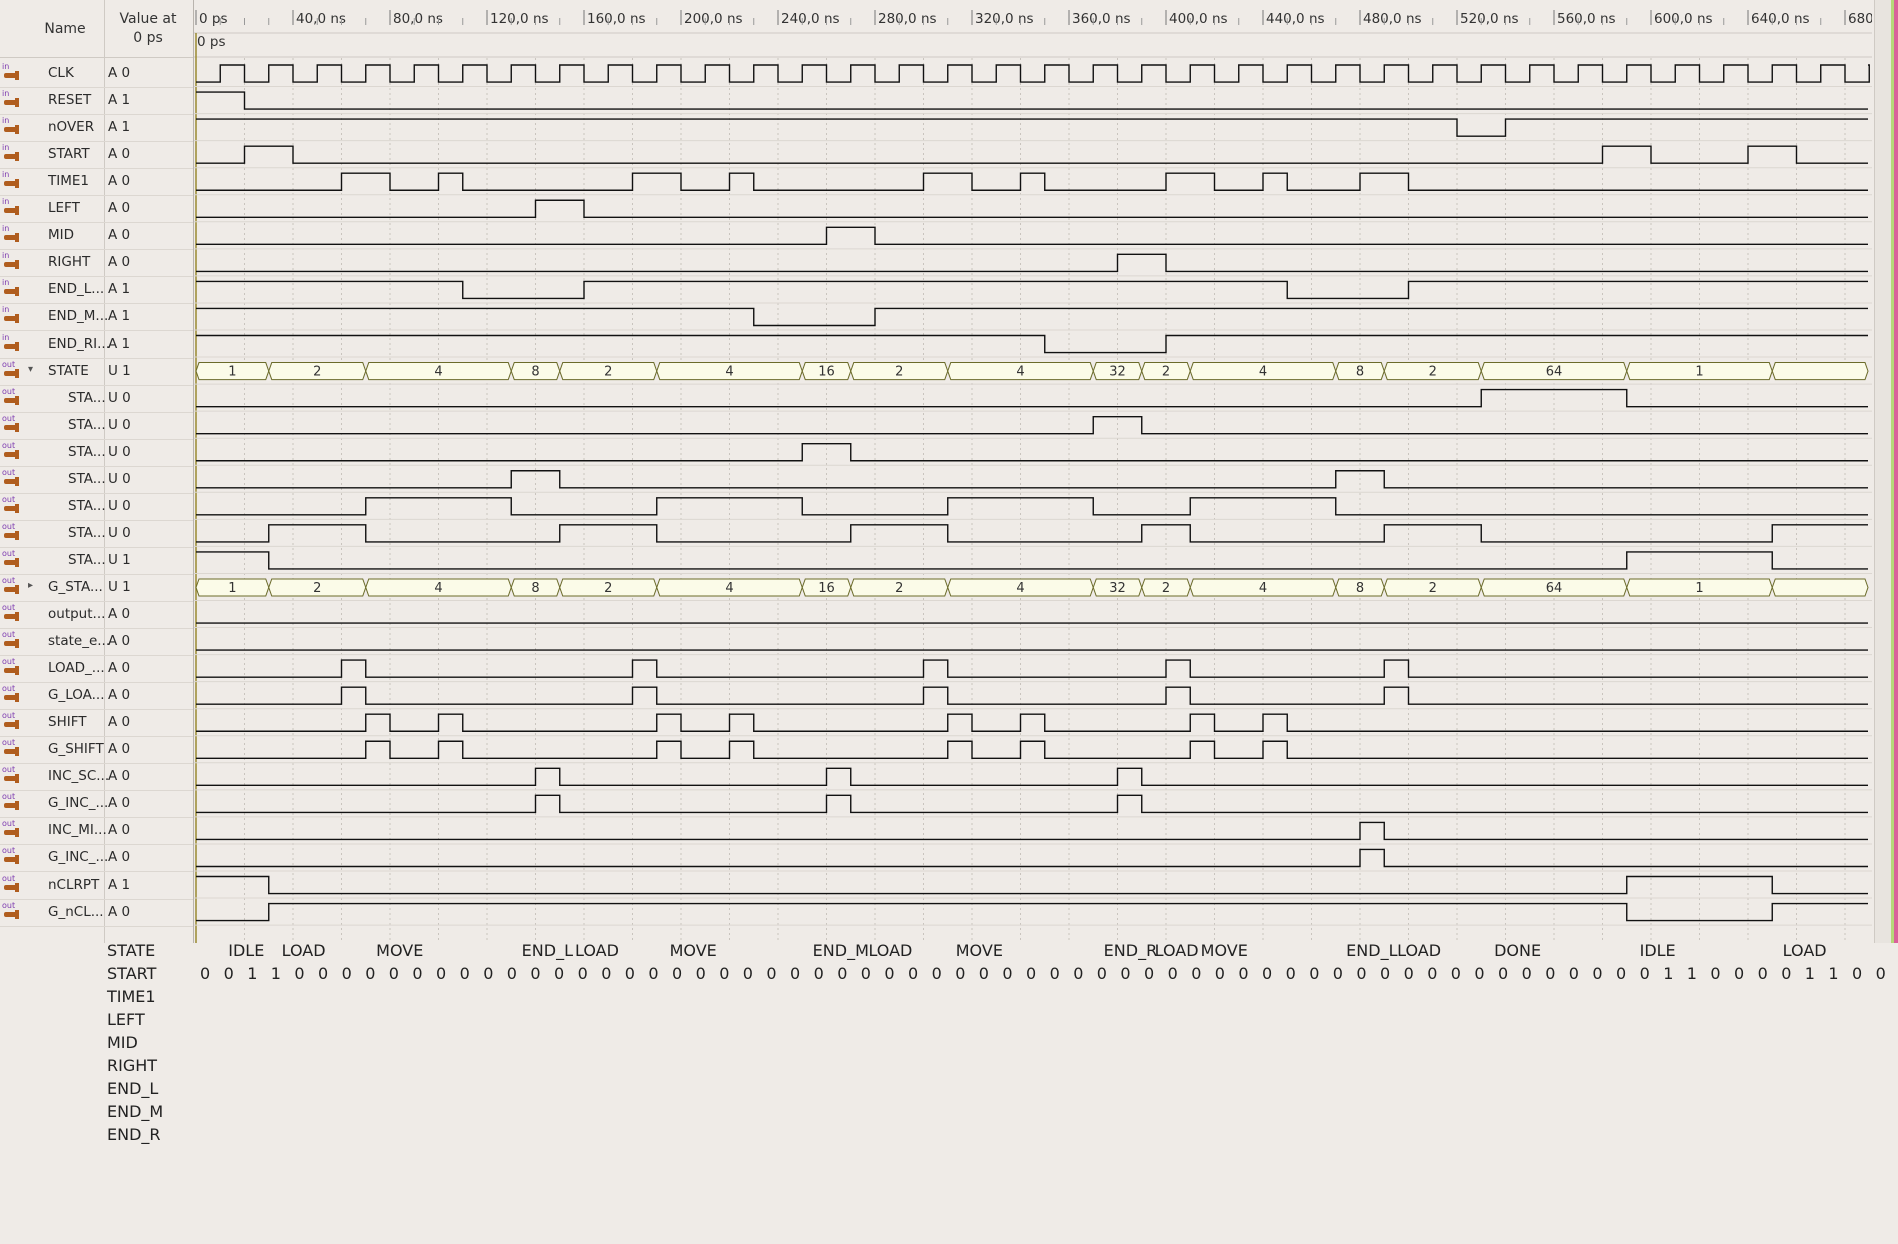 The width and height of the screenshot is (1898, 1244). What do you see at coordinates (547, 950) in the screenshot?
I see `console-state-word: END_L` at bounding box center [547, 950].